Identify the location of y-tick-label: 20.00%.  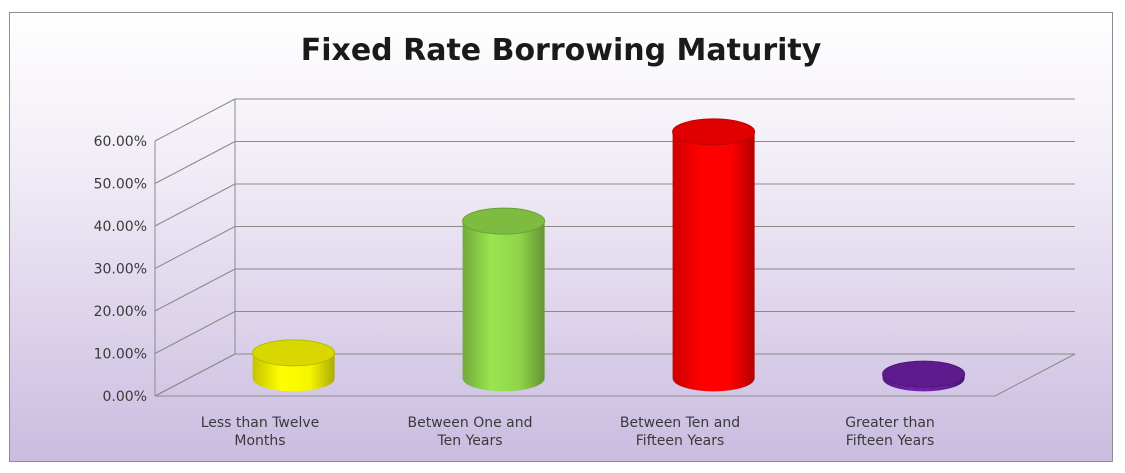
(120, 312).